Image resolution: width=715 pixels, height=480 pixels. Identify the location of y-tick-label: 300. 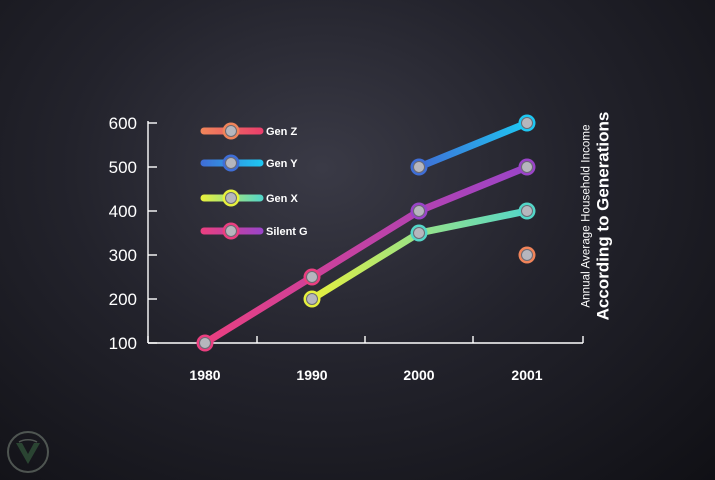
(123, 255).